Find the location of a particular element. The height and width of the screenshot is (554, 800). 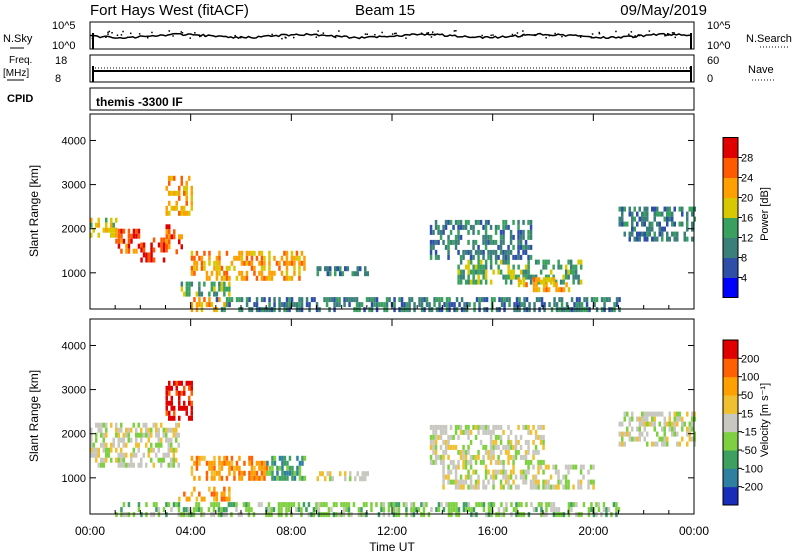

nsearch-tick-top: 10^5 is located at coordinates (719, 26).